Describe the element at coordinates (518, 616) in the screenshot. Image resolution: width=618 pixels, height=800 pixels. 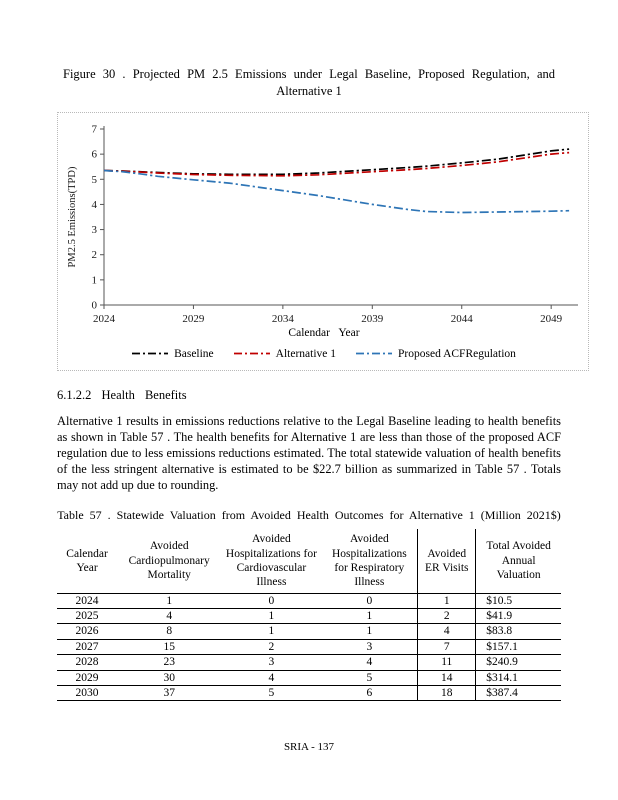
I see `cell-total-valuation: $41.9` at that location.